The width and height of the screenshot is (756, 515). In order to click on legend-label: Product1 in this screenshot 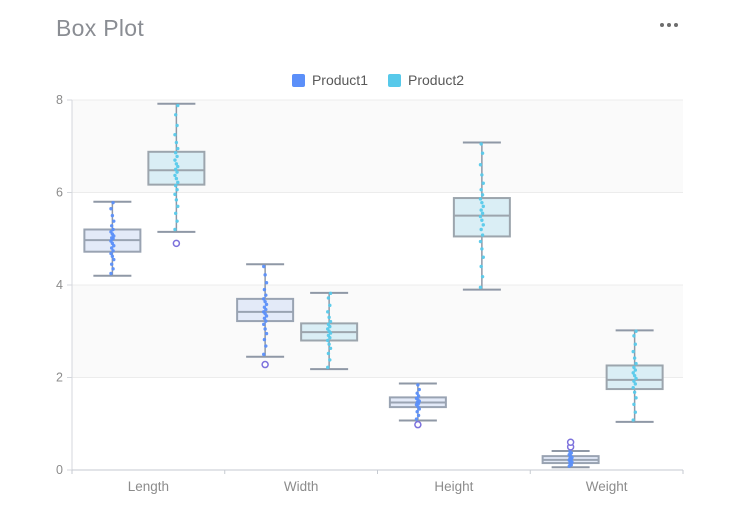, I will do `click(339, 80)`.